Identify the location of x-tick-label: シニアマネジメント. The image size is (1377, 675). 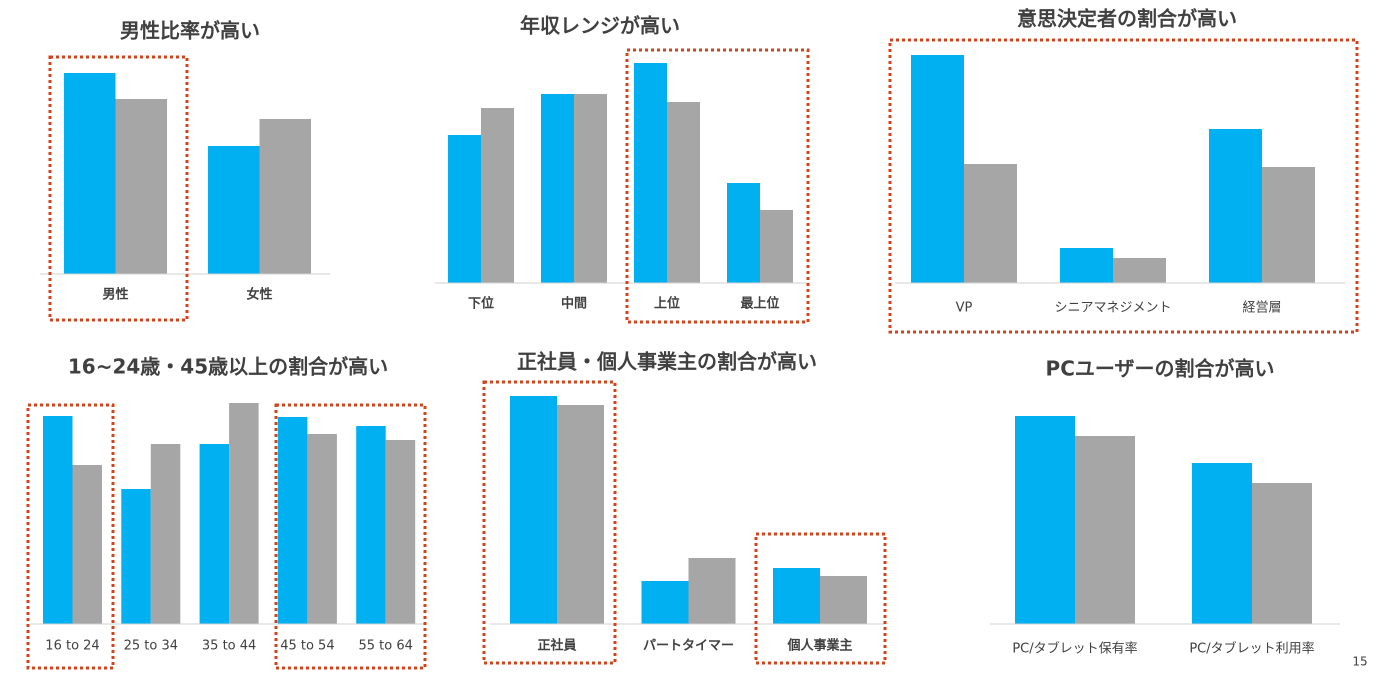
(1112, 308).